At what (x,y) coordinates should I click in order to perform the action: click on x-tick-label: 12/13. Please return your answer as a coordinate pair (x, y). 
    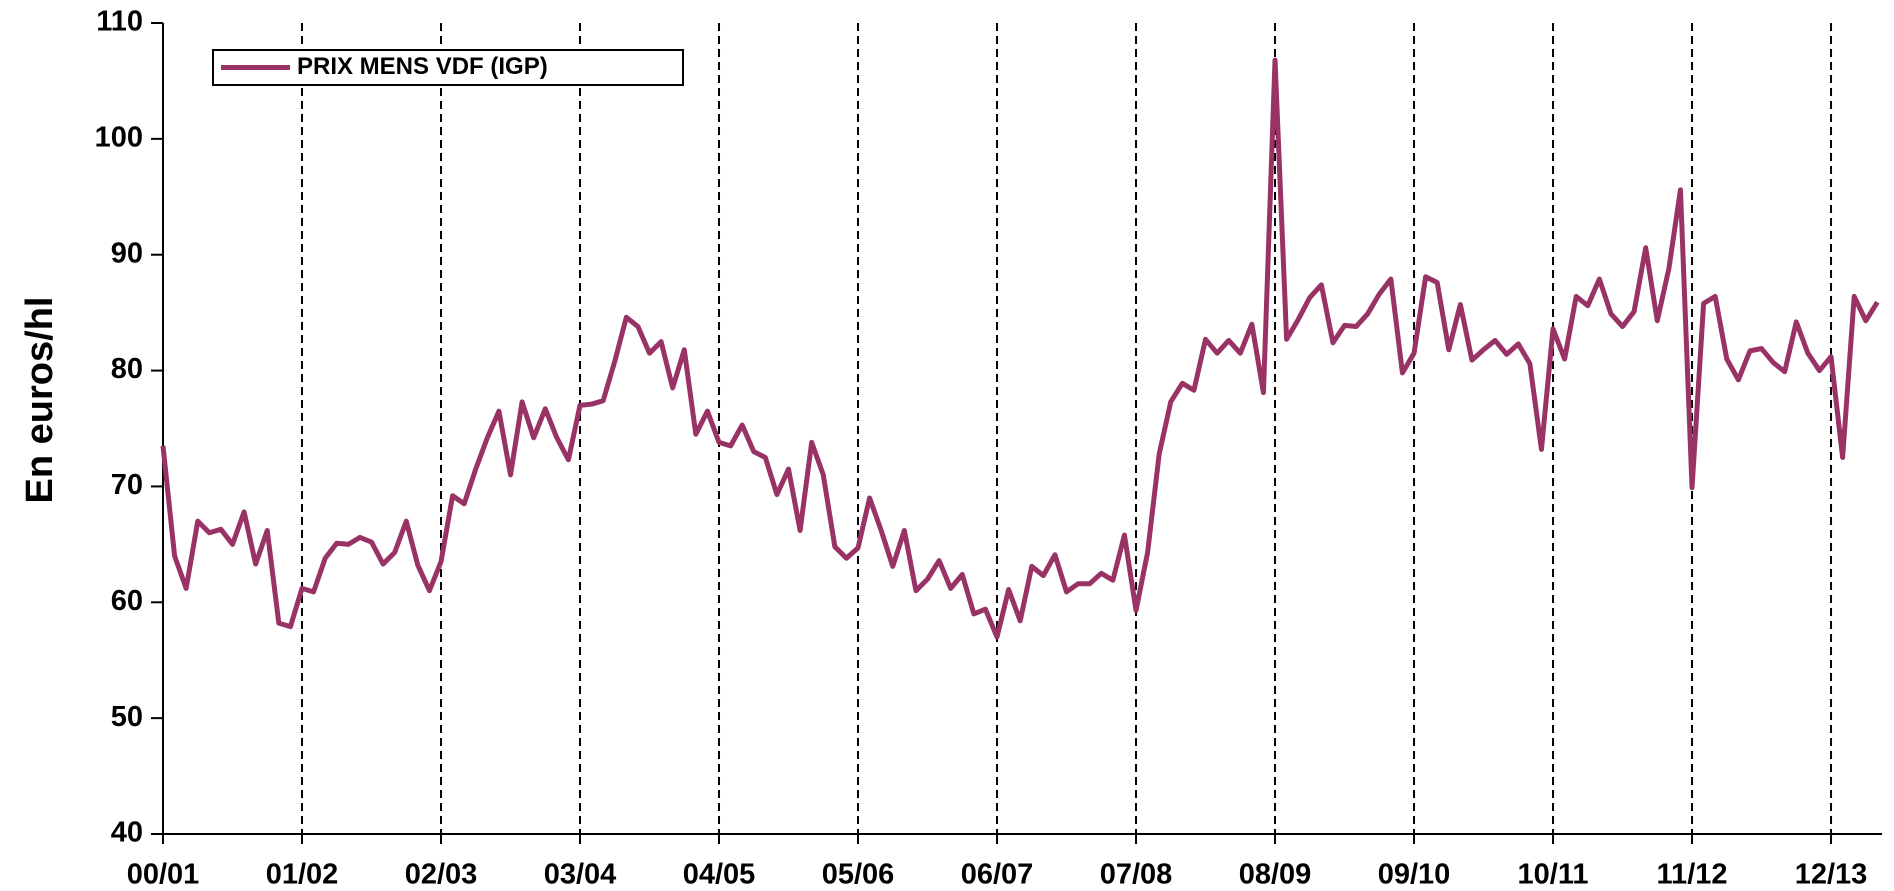
    Looking at the image, I should click on (1831, 875).